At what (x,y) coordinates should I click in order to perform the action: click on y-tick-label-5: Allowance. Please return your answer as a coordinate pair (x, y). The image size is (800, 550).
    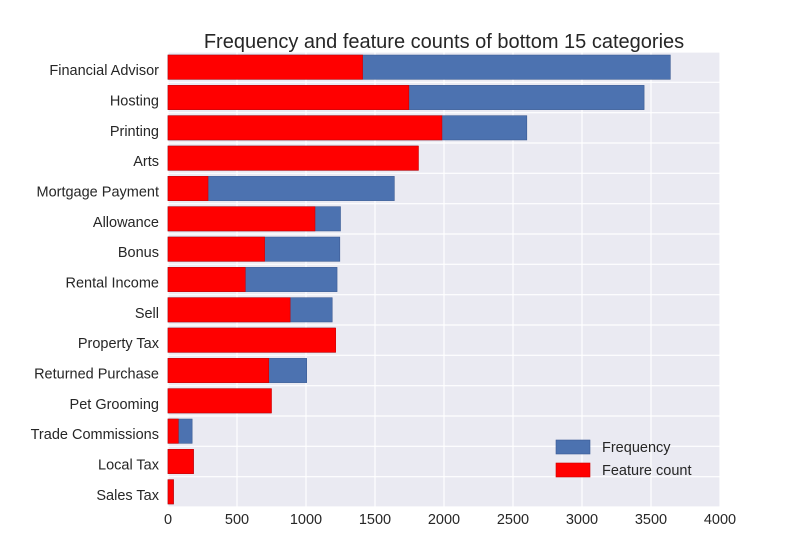
    Looking at the image, I should click on (126, 223).